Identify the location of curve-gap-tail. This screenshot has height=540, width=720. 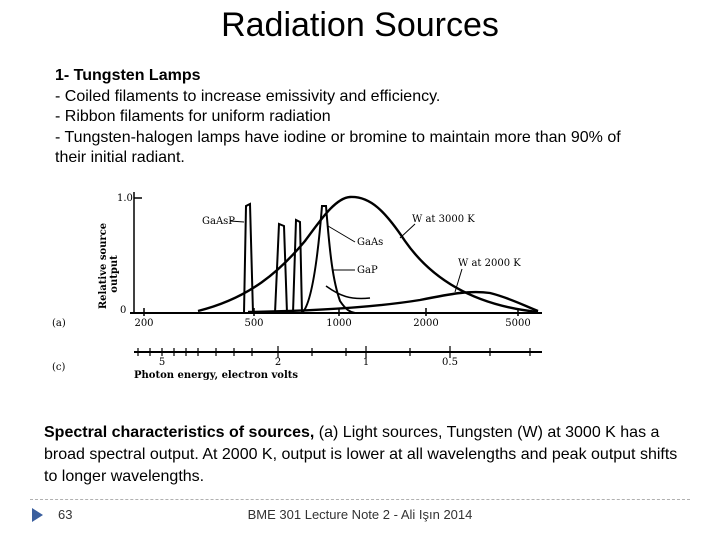
(348, 292).